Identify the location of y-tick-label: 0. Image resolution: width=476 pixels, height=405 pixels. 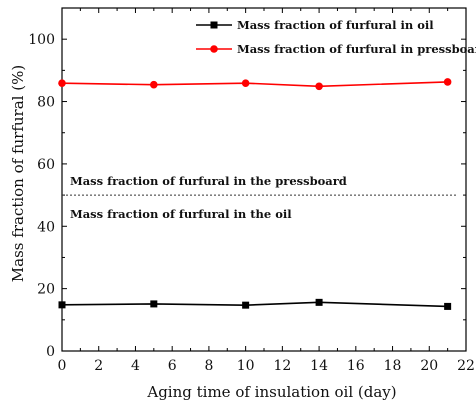
(50, 352).